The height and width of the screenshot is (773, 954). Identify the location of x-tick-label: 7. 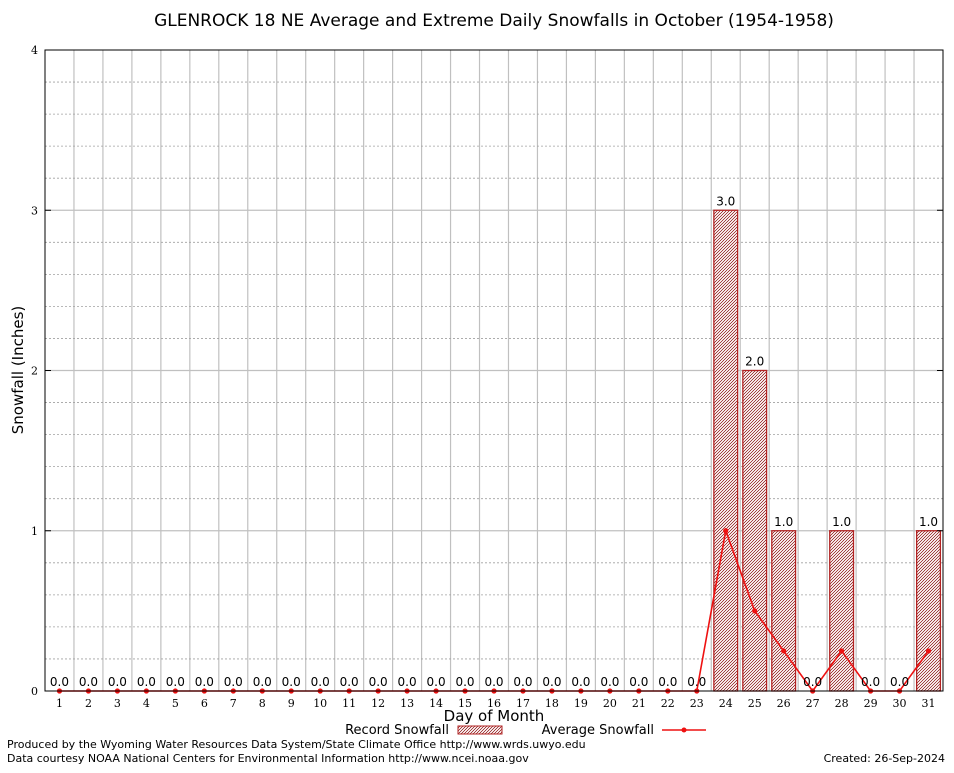
(233, 703).